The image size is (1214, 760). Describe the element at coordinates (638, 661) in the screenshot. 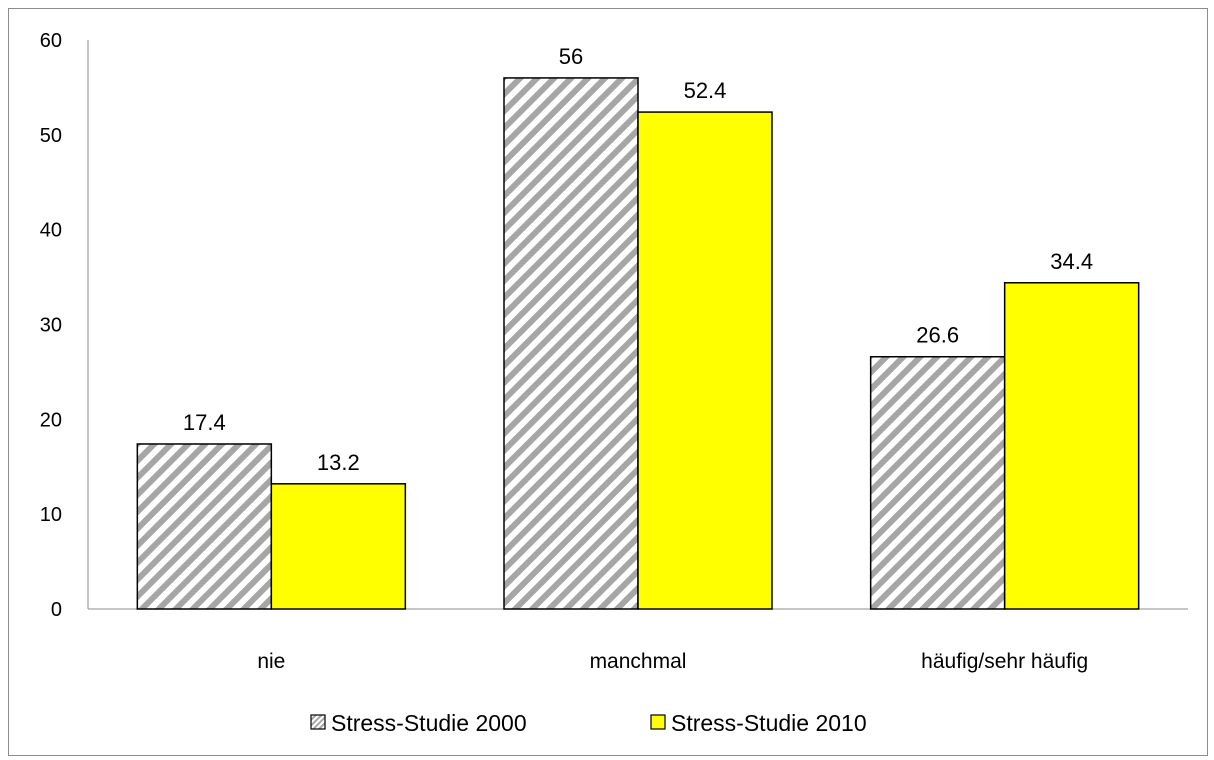

I see `x-category-label: manchmal` at that location.